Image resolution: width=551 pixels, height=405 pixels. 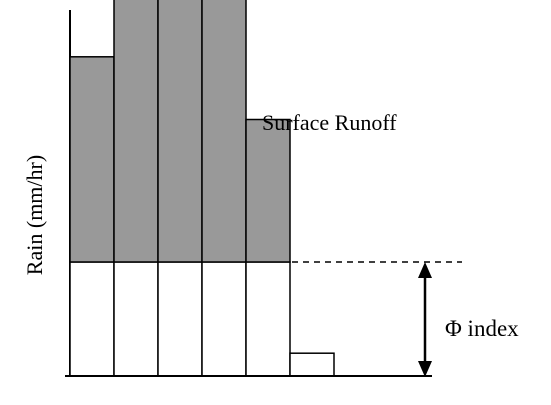 What do you see at coordinates (425, 270) in the screenshot?
I see `phi-index-arrow-head-up` at bounding box center [425, 270].